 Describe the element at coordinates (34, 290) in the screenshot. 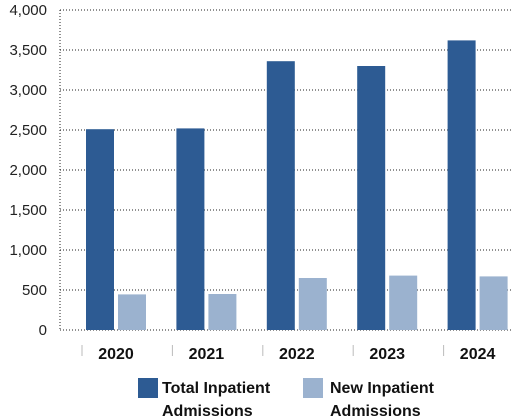

I see `y-tick-label: 500` at that location.